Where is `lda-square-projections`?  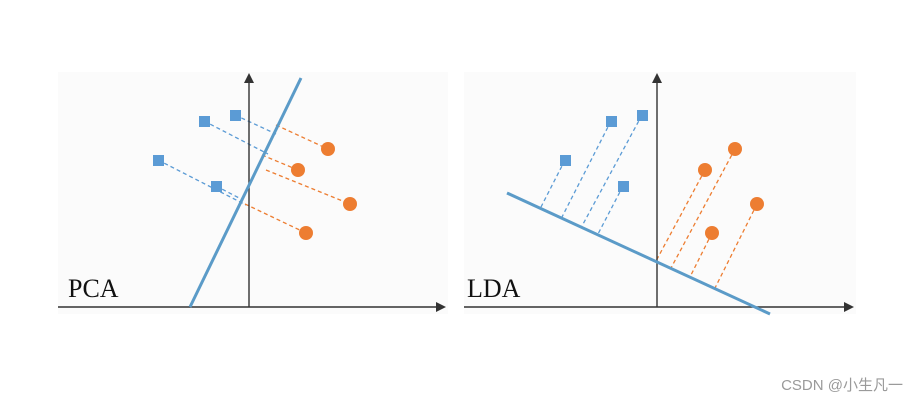 lda-square-projections is located at coordinates (591, 174).